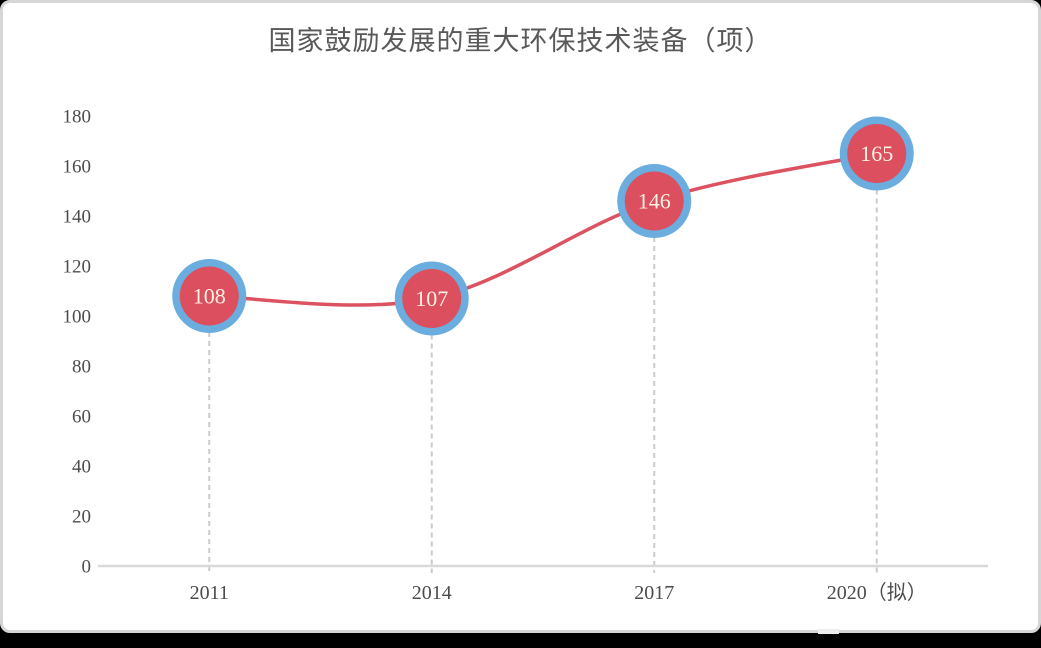 This screenshot has width=1041, height=648. I want to click on y-axis-tick-label: 120, so click(77, 267).